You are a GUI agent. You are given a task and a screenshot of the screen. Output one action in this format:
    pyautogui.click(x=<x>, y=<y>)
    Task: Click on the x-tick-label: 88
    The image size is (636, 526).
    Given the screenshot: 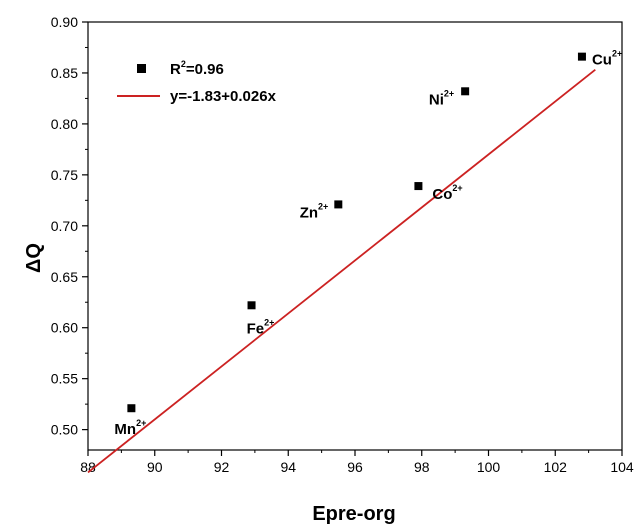 What is the action you would take?
    pyautogui.click(x=88, y=467)
    